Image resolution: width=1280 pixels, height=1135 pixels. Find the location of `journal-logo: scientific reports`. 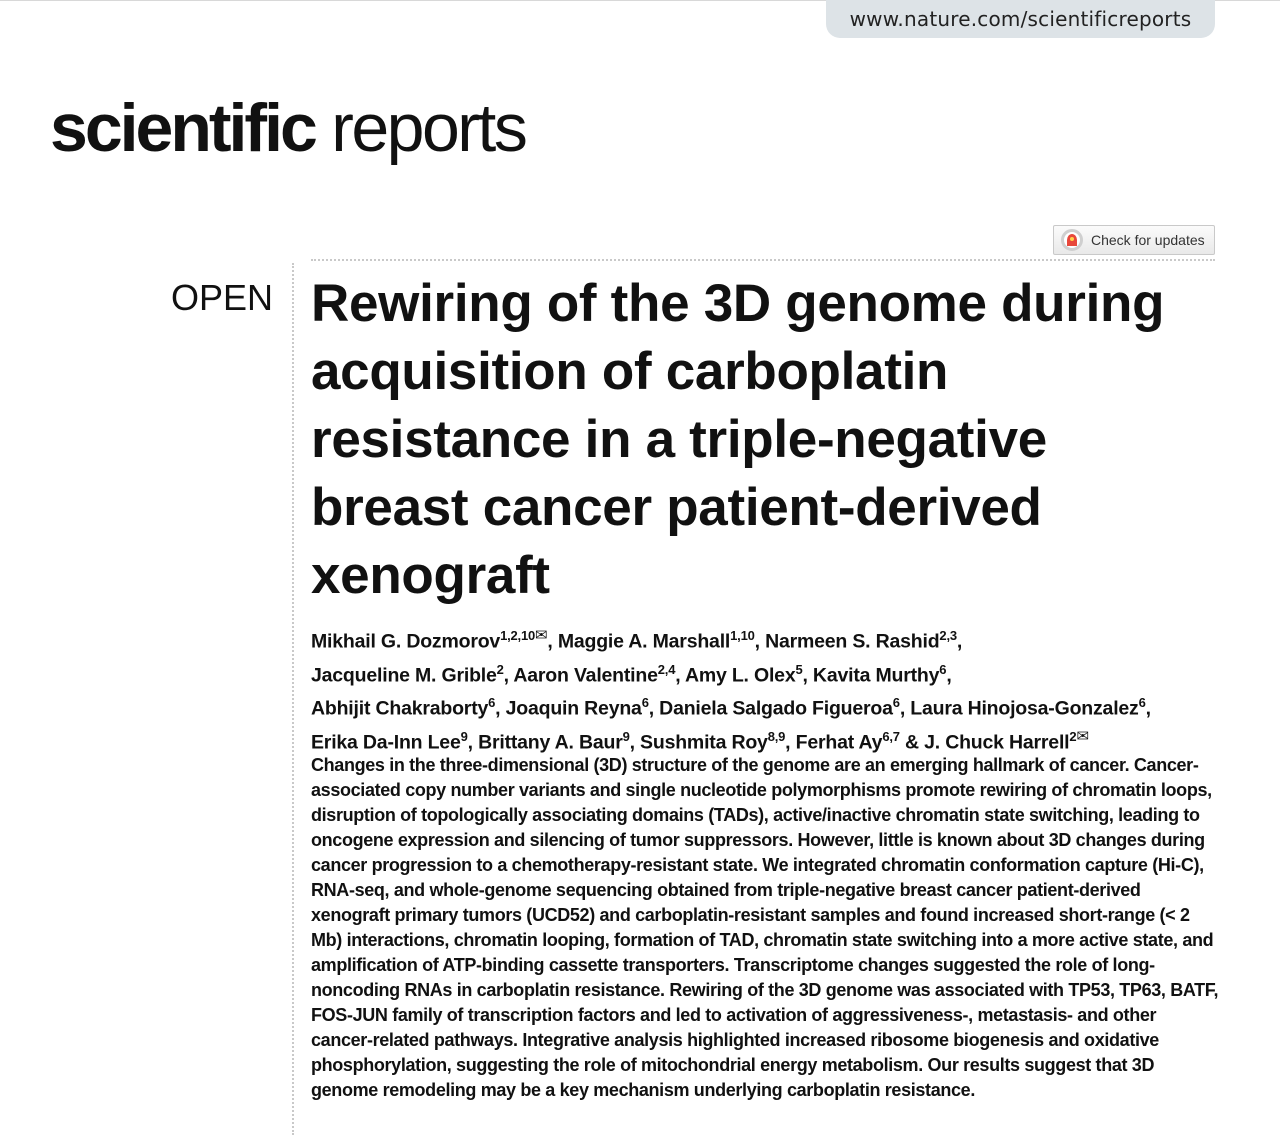

journal-logo: scientific reports is located at coordinates (289, 128).